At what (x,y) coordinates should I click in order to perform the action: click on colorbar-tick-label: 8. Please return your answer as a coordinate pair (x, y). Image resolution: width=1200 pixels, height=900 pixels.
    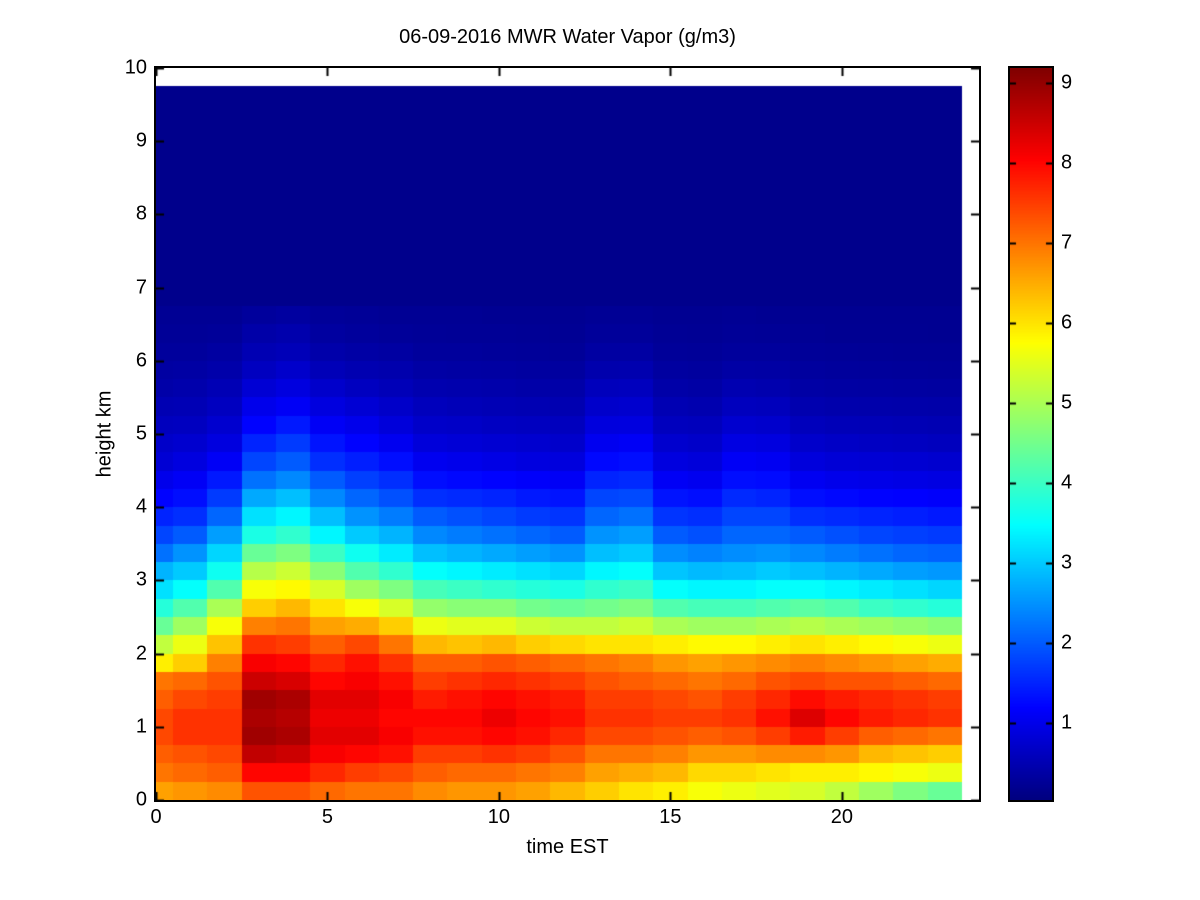
    Looking at the image, I should click on (1067, 162).